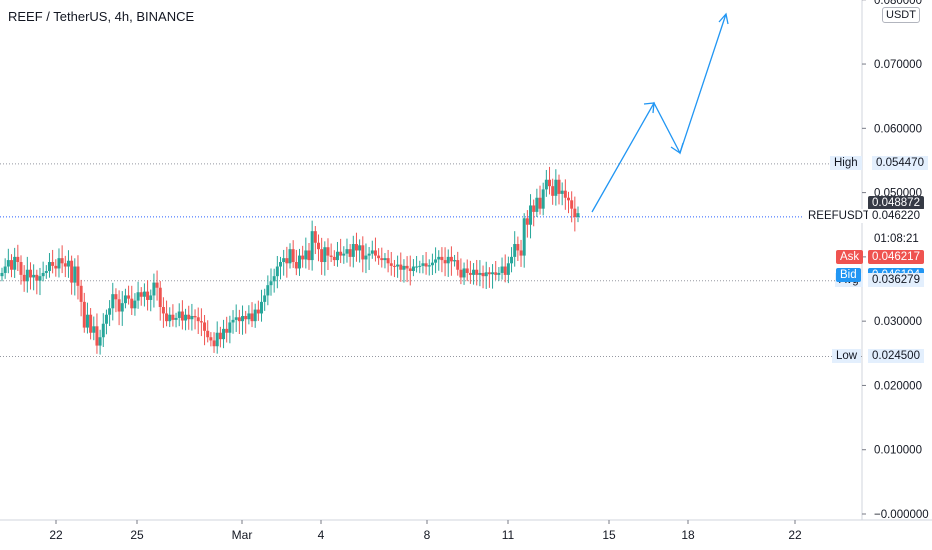  Describe the element at coordinates (137, 535) in the screenshot. I see `x-tick-label: 25` at that location.